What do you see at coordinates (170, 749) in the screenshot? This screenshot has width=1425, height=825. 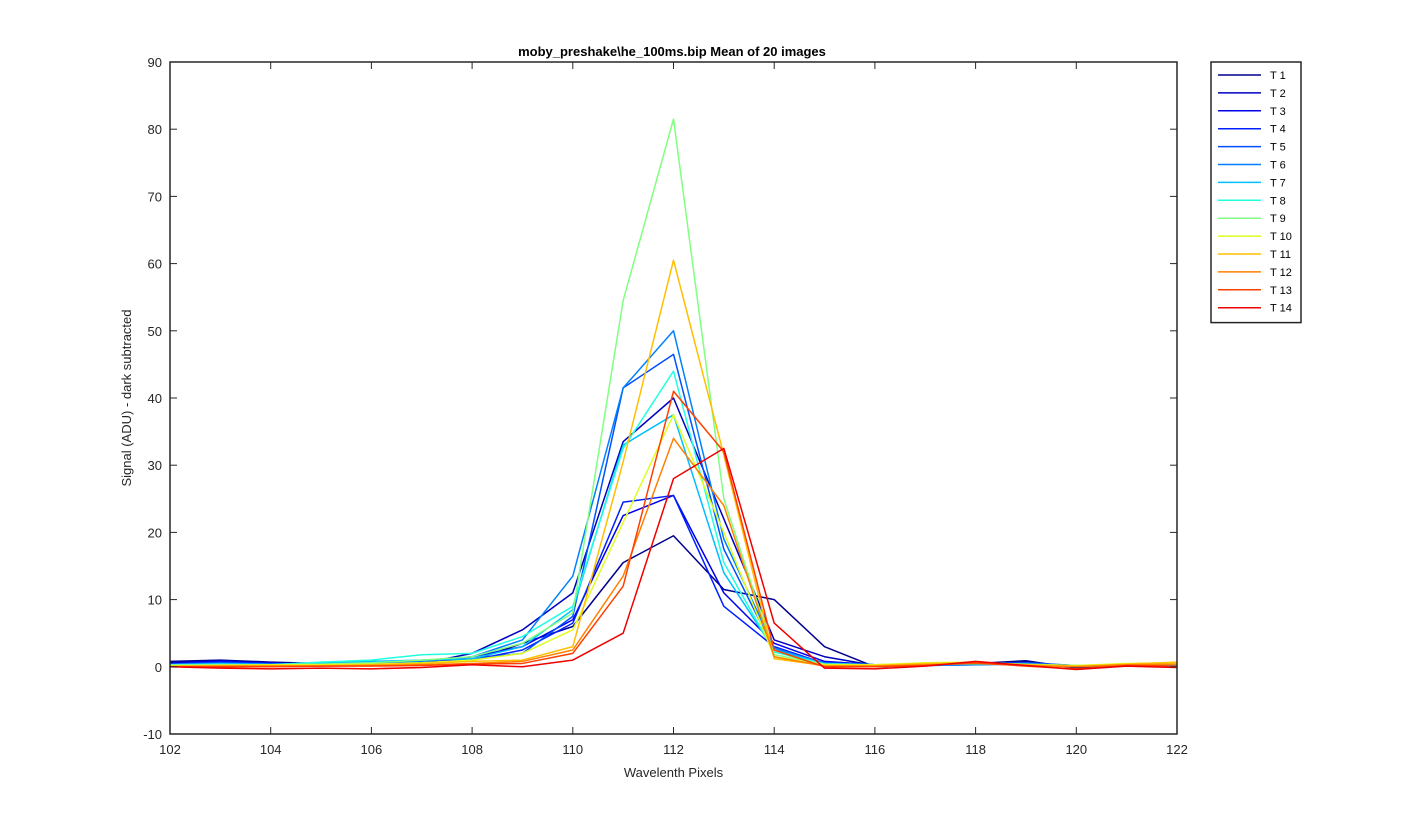 I see `x-tick-label: 102` at bounding box center [170, 749].